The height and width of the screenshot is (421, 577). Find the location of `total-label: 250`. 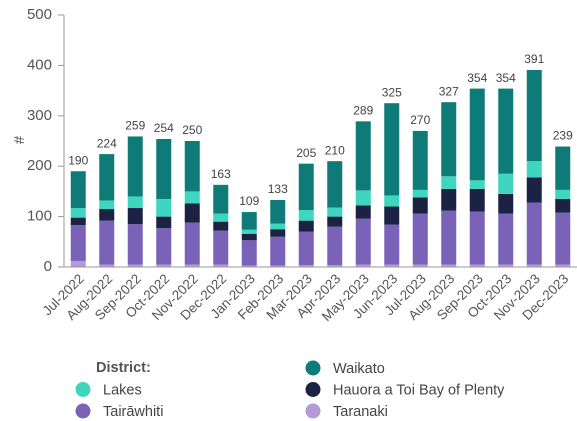

total-label: 250 is located at coordinates (192, 130).